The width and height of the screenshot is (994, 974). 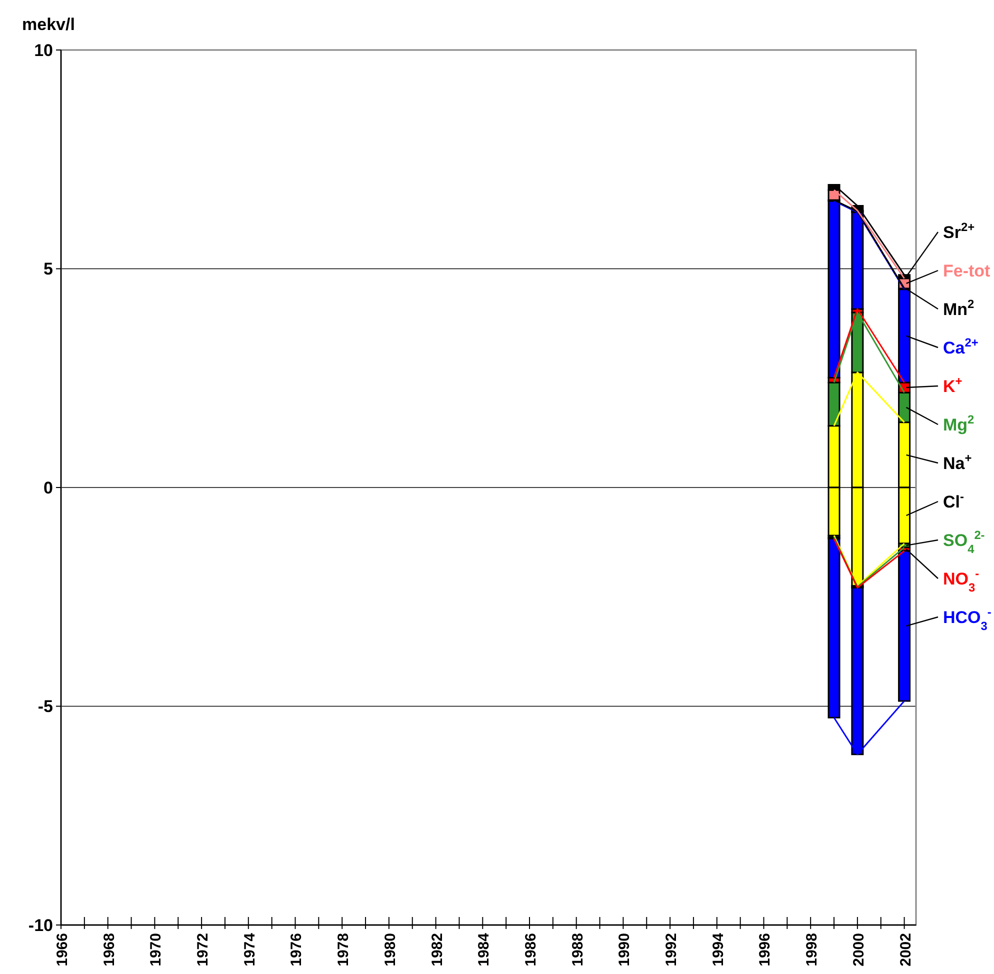 I want to click on x-tick-label: 1978, so click(x=343, y=949).